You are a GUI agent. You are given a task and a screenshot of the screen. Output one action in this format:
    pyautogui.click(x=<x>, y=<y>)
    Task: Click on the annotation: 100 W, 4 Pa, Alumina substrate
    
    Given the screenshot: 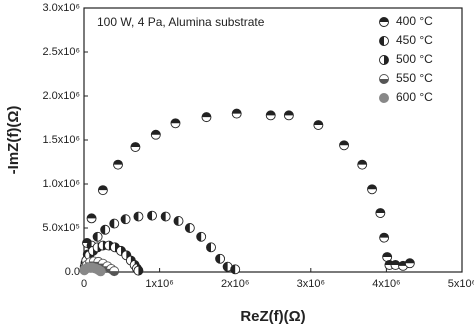 What is the action you would take?
    pyautogui.click(x=181, y=22)
    